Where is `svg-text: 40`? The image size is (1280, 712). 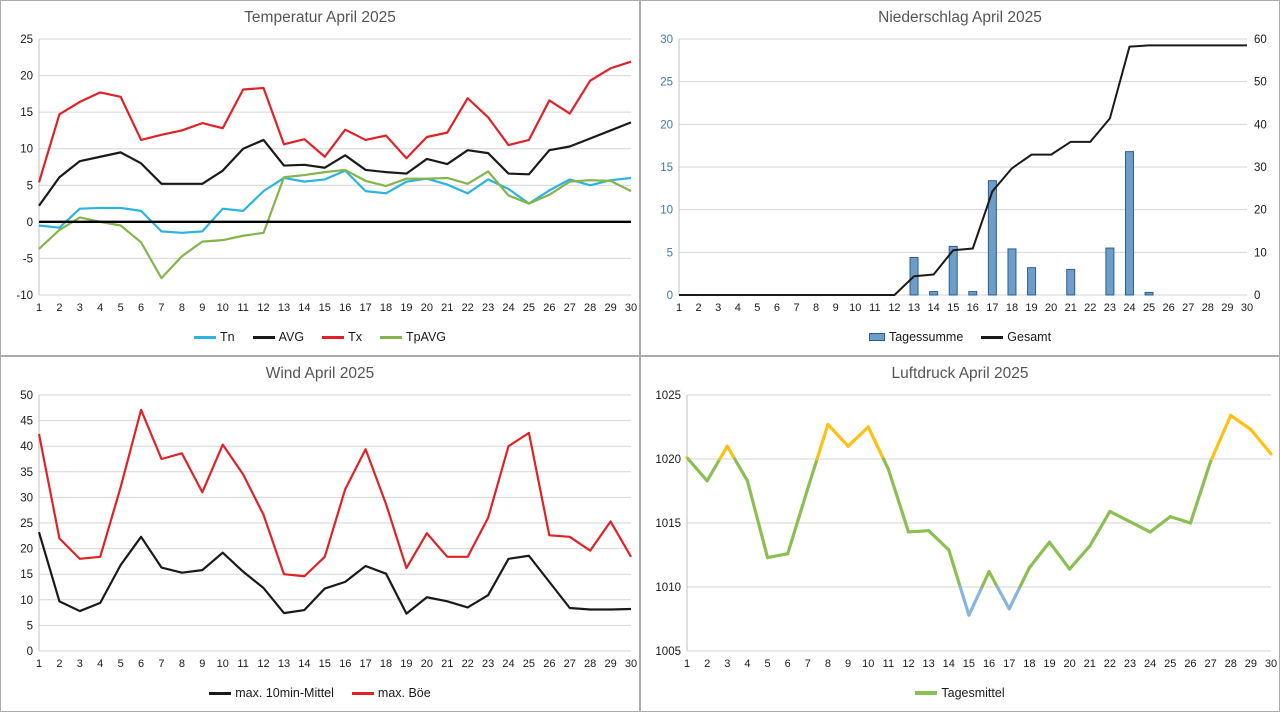
svg-text: 40 is located at coordinates (1260, 125).